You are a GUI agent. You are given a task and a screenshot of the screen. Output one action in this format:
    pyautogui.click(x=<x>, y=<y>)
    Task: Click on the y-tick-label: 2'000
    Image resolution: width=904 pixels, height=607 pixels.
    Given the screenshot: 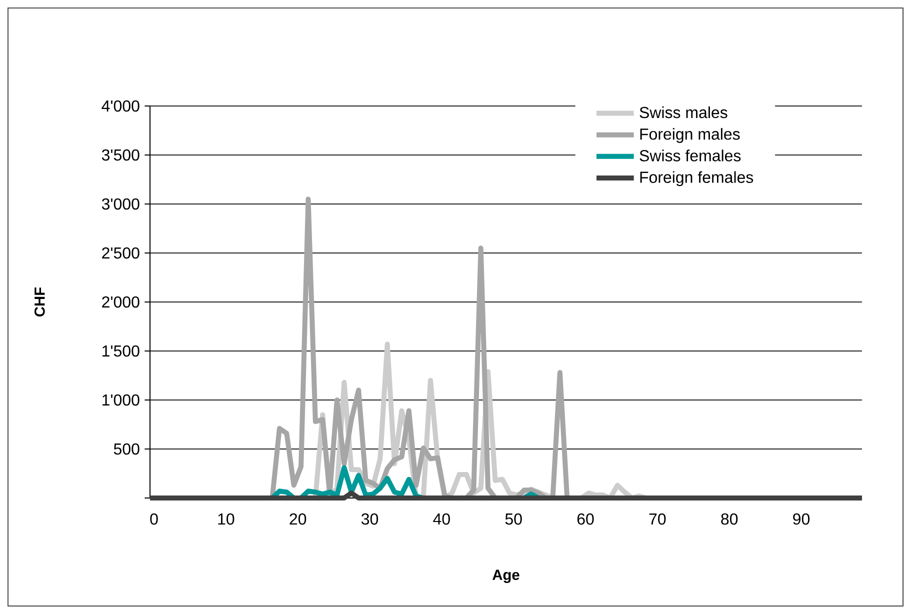 What is the action you would take?
    pyautogui.click(x=121, y=302)
    